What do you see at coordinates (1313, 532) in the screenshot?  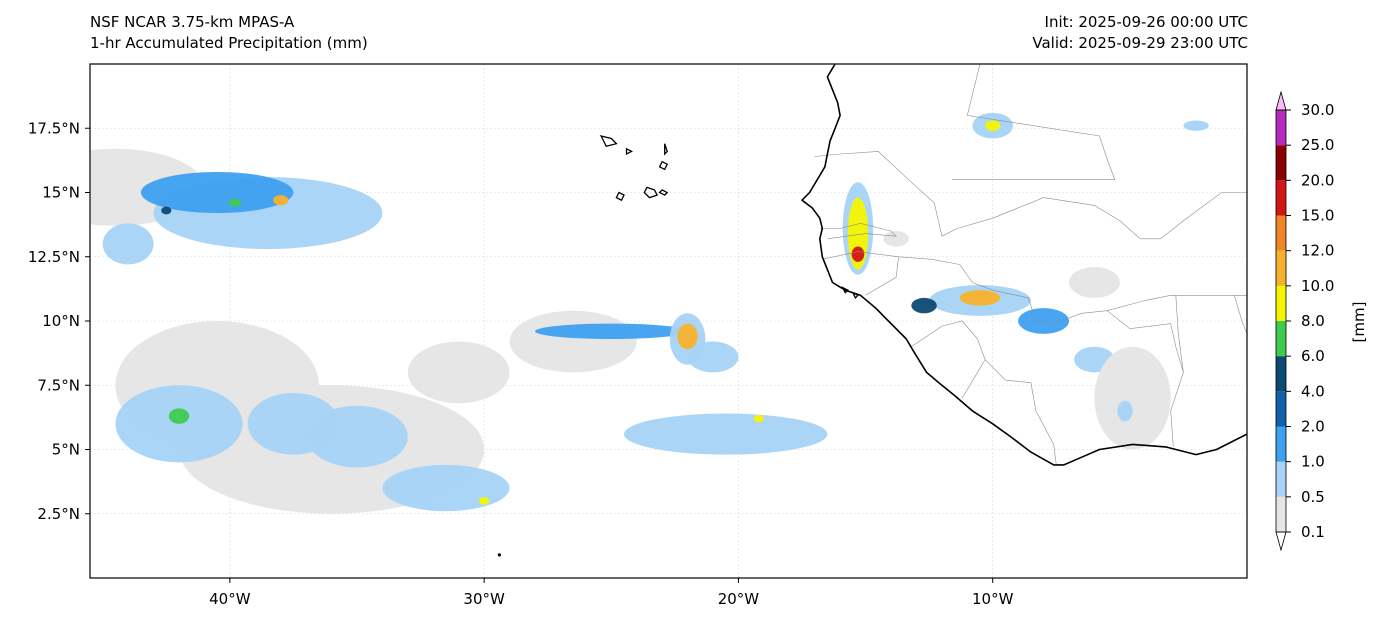 I see `colorbar-tick-label: 0.1` at bounding box center [1313, 532].